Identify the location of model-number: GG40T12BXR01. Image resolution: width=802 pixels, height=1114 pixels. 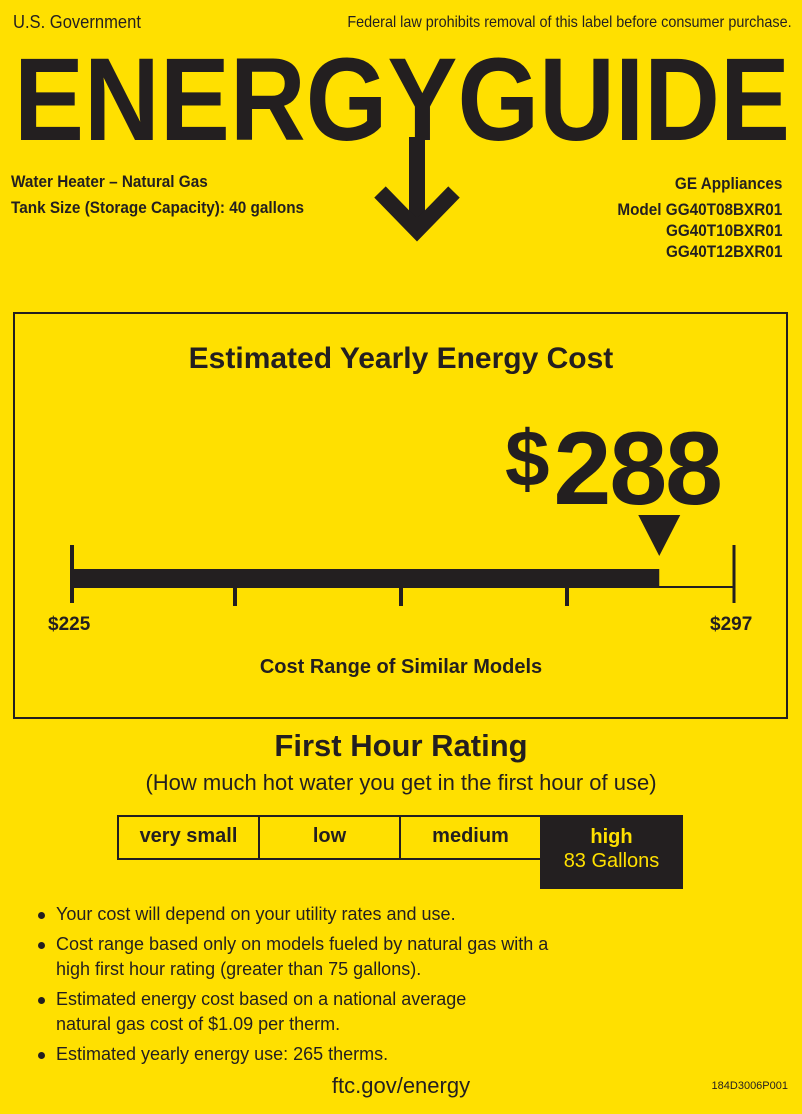
(723, 251).